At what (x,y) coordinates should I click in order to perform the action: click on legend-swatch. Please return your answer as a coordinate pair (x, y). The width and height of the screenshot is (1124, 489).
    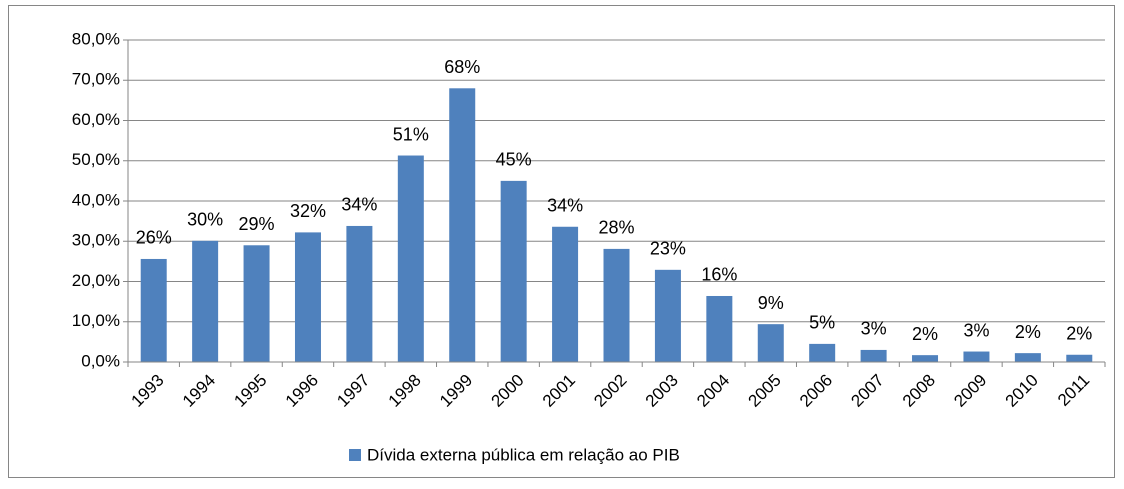
    Looking at the image, I should click on (355, 455).